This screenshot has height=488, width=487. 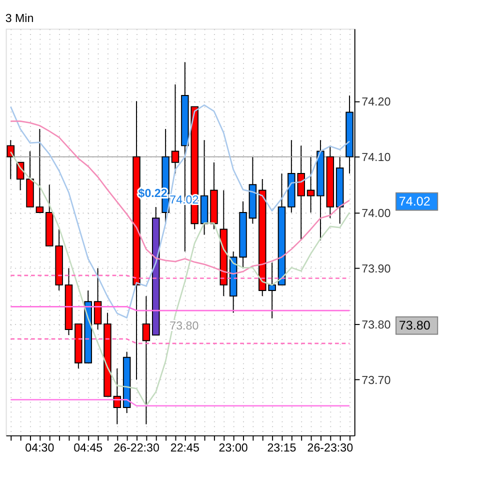 I want to click on chart-title: 3 Min, so click(x=19, y=18).